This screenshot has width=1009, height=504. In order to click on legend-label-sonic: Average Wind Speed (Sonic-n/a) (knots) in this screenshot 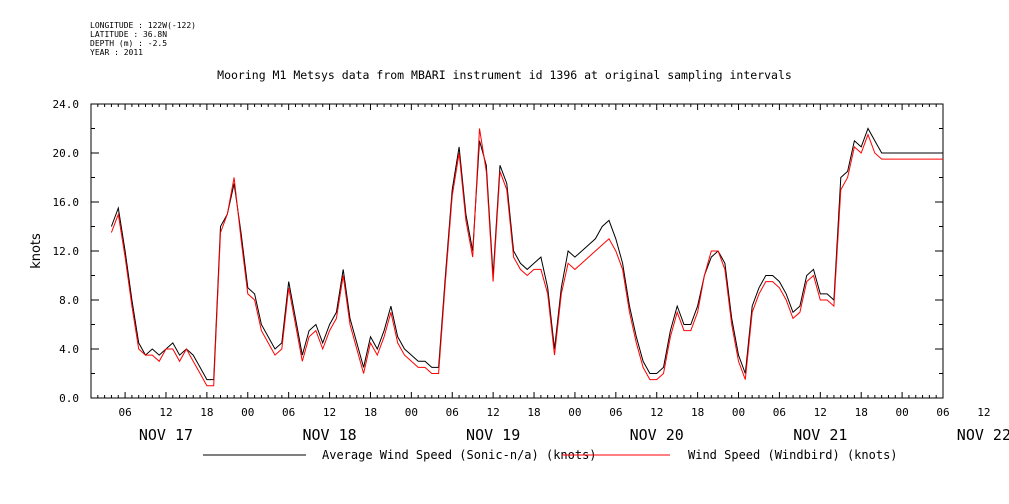, I will do `click(459, 455)`.